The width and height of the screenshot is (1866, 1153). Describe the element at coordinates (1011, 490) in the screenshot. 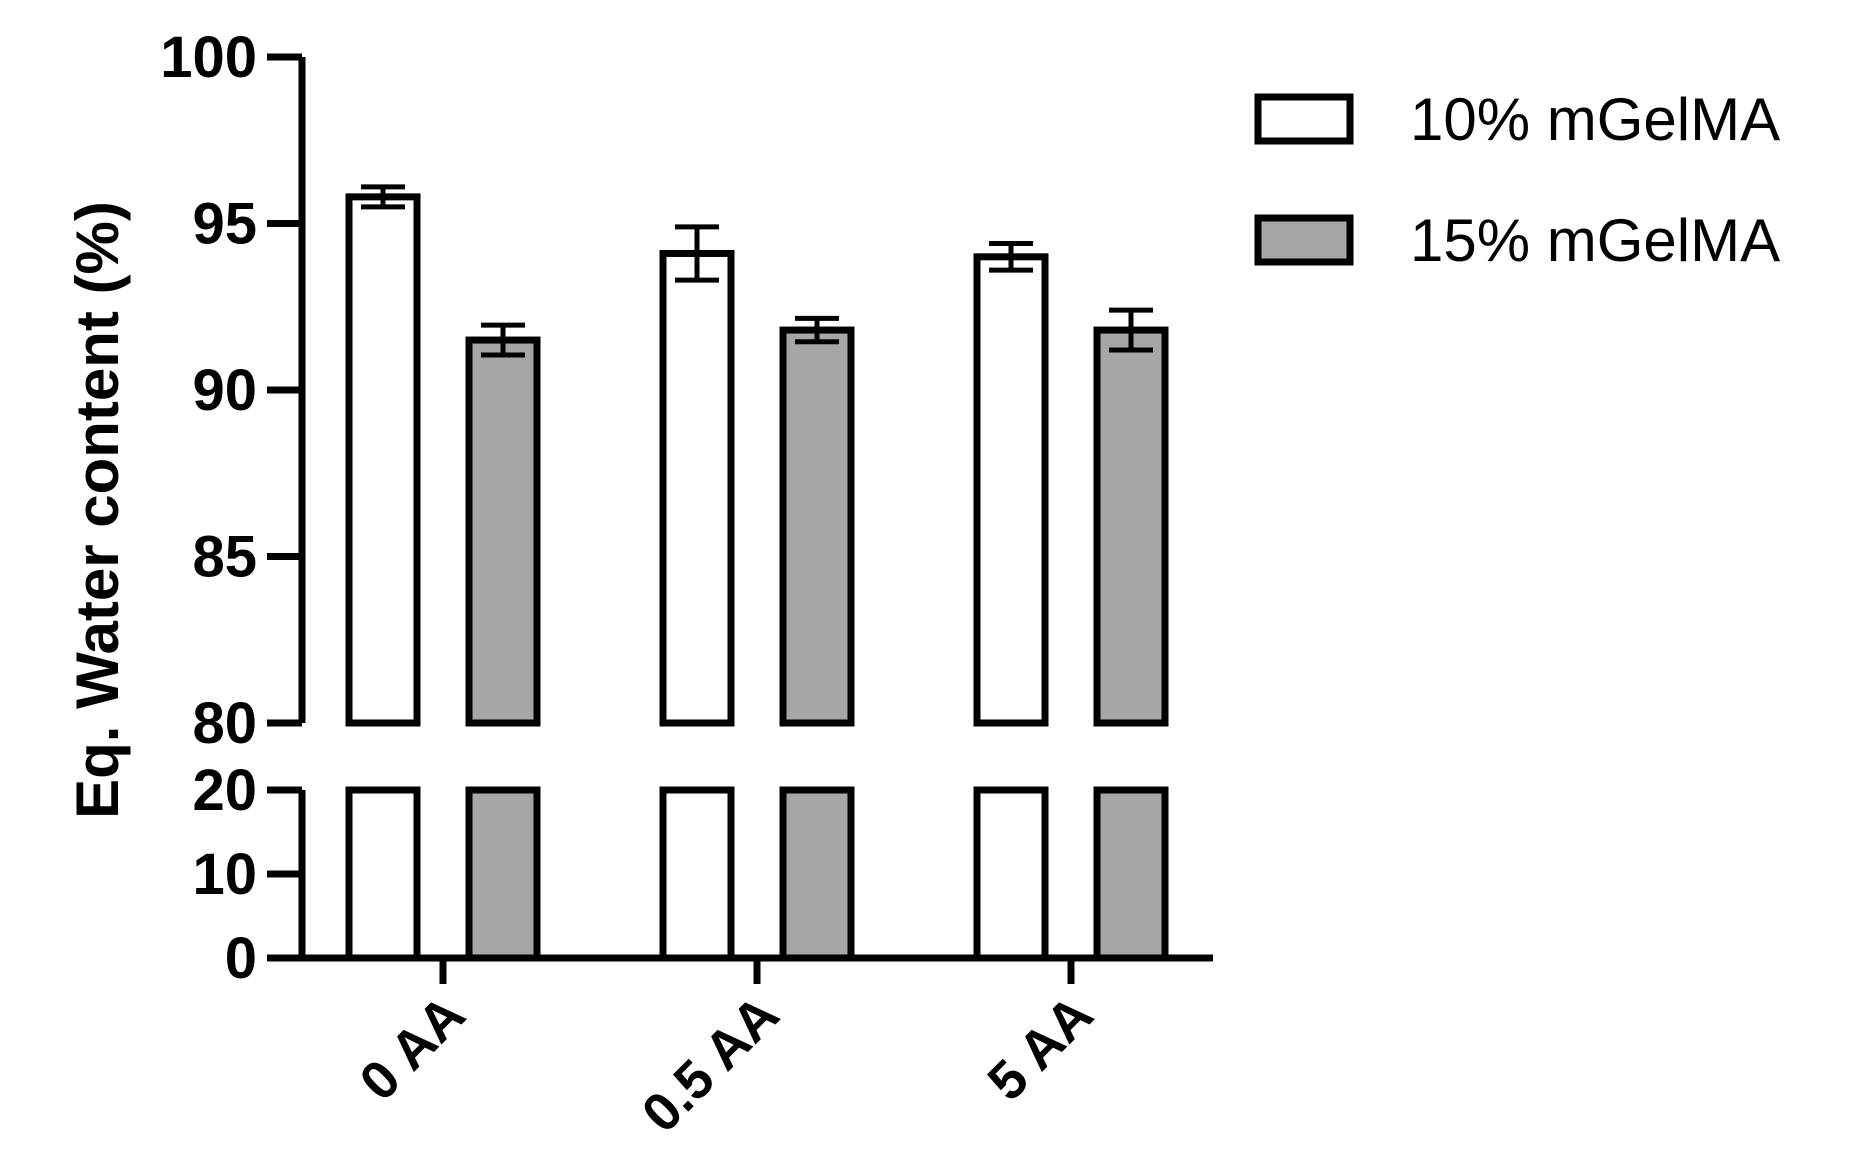

I see `bar-1-5-aa` at that location.